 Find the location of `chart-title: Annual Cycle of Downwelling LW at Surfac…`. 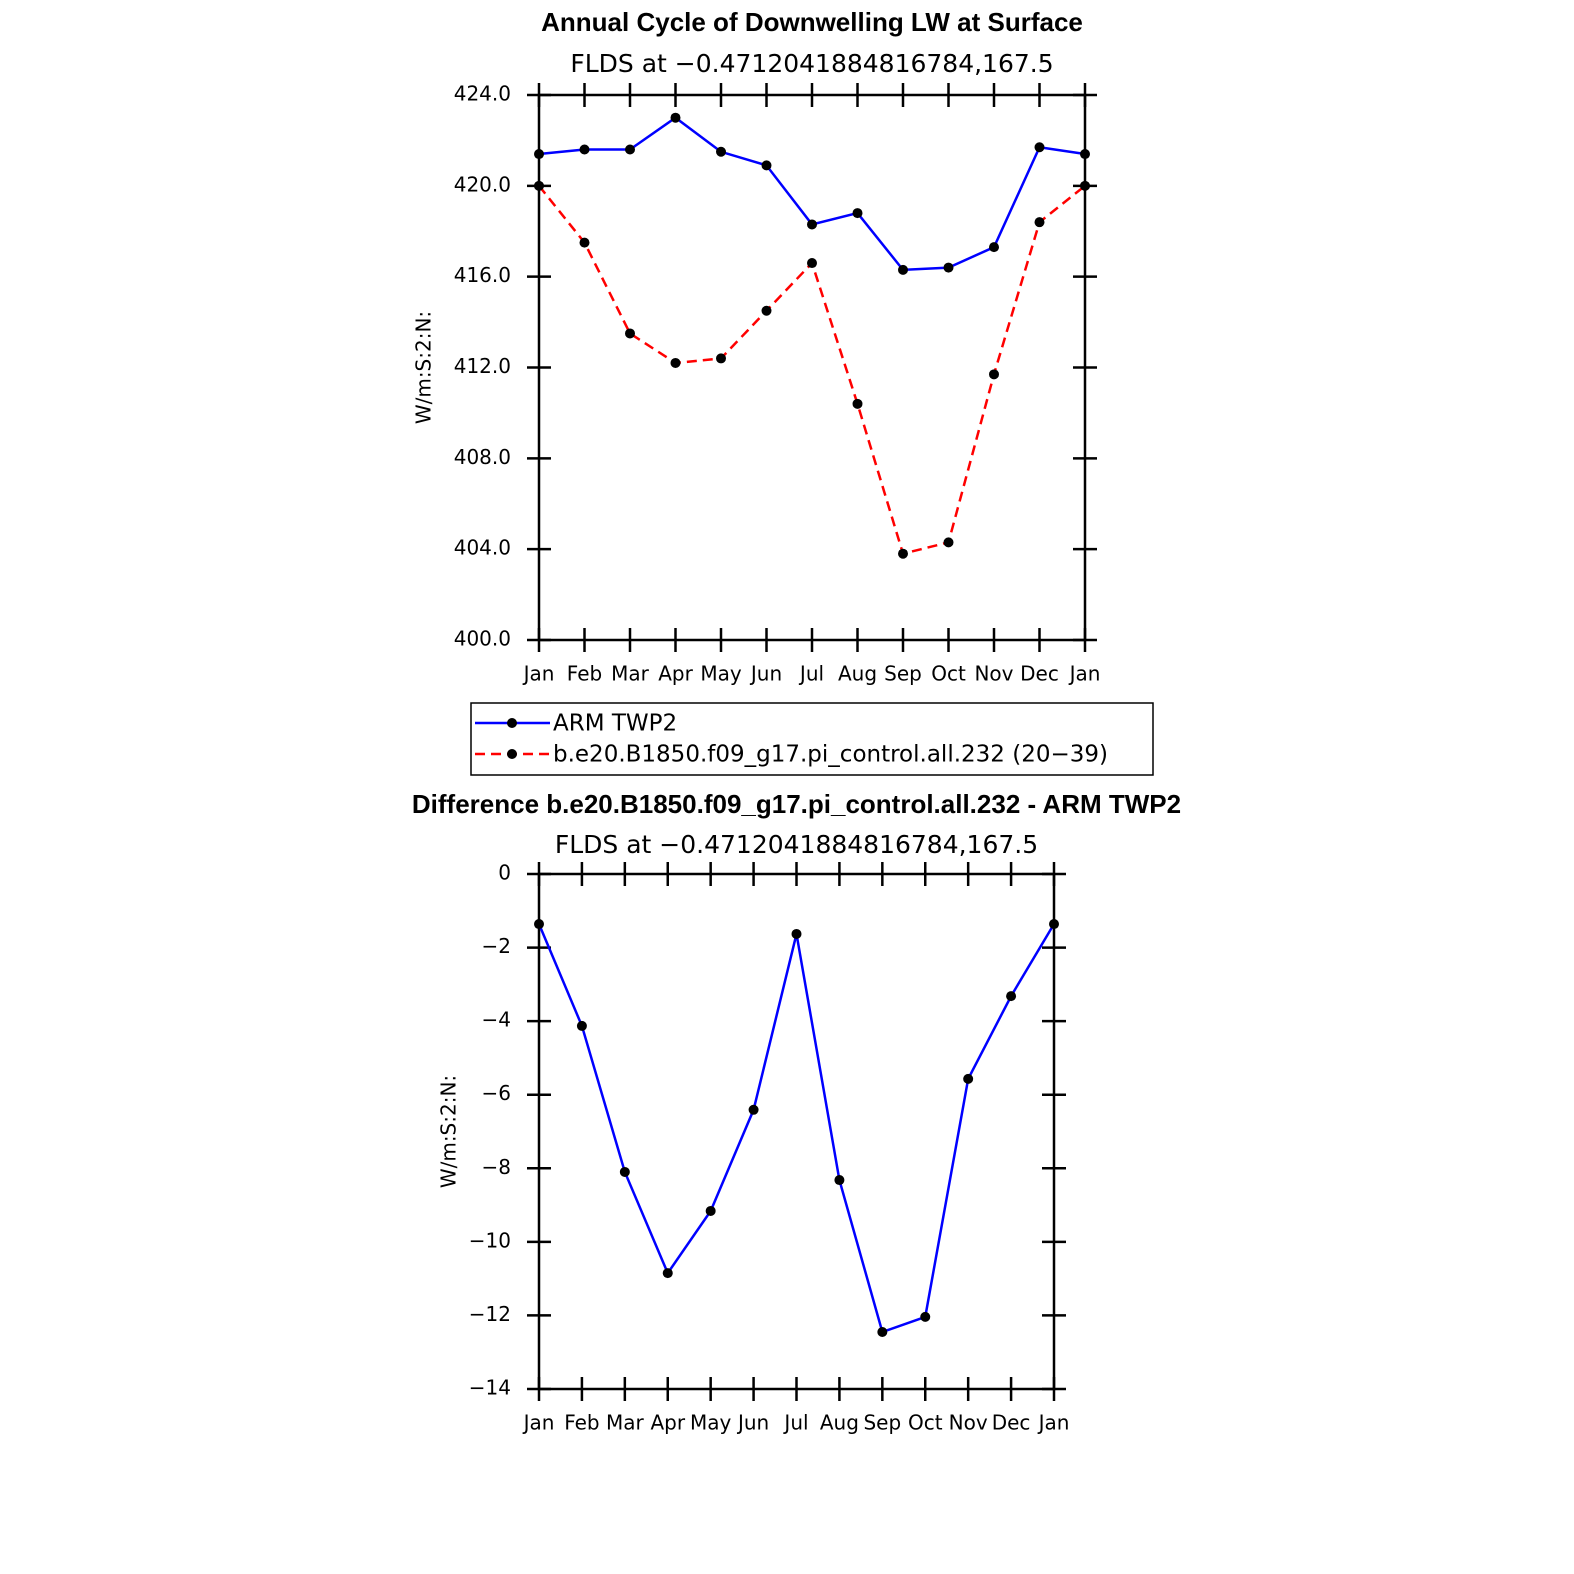

chart-title: Annual Cycle of Downwelling LW at Surfac… is located at coordinates (812, 22).